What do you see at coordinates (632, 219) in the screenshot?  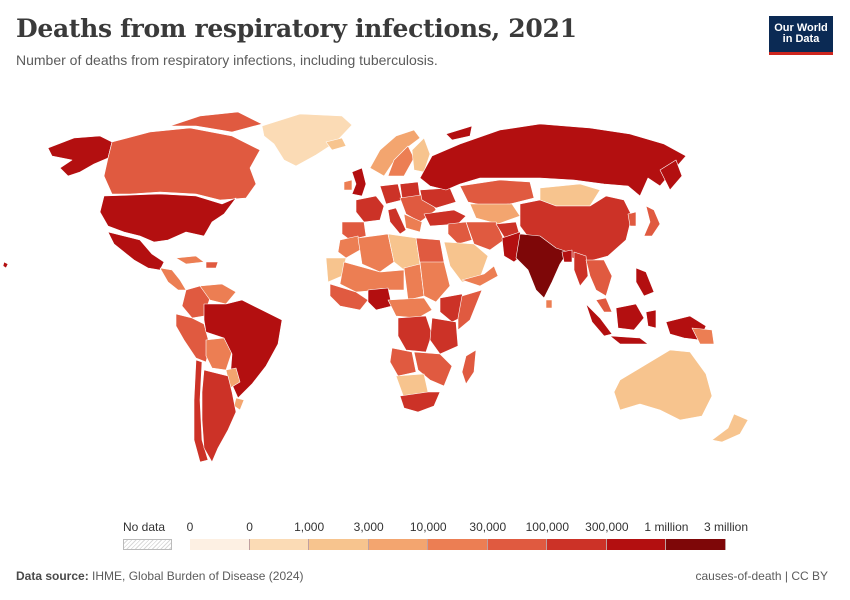 I see `country-korea` at bounding box center [632, 219].